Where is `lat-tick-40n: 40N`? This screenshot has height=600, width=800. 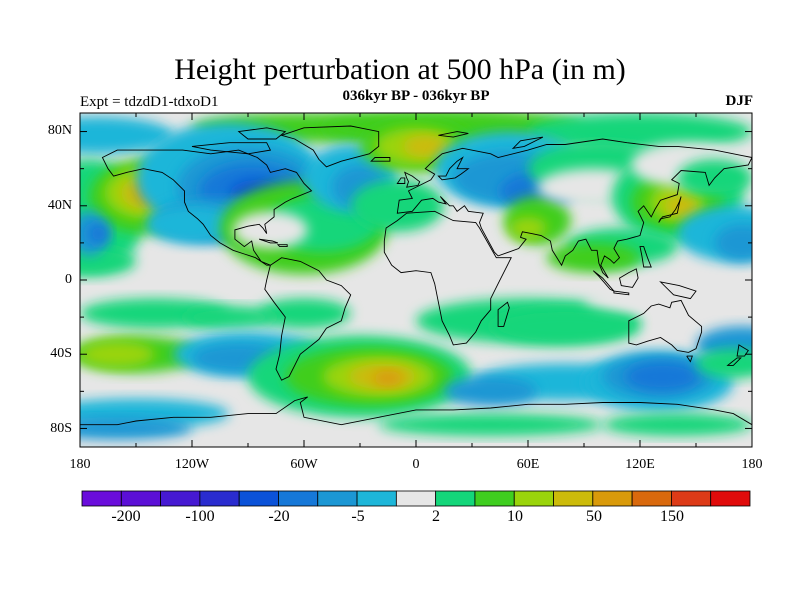 lat-tick-40n: 40N is located at coordinates (59, 205).